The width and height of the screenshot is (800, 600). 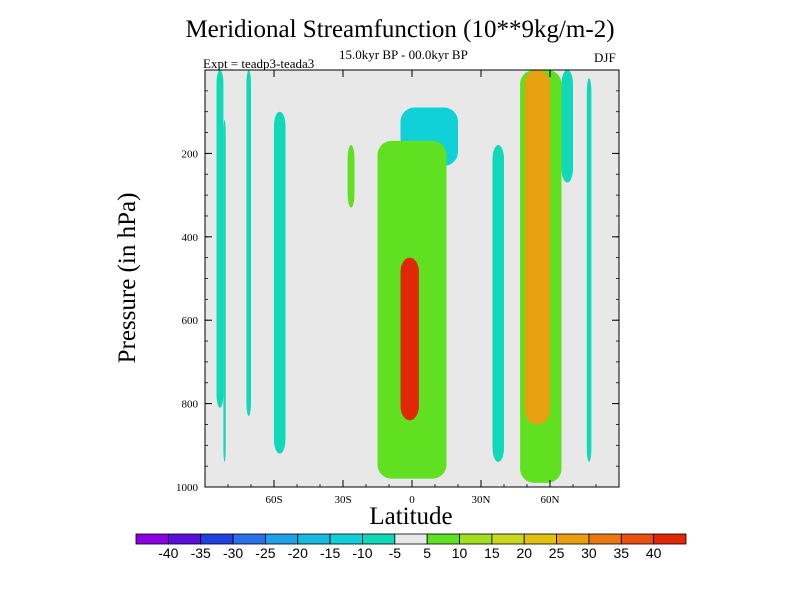 What do you see at coordinates (403, 54) in the screenshot?
I see `chart-subtitle: 15.0kyr BP - 00.0kyr BP` at bounding box center [403, 54].